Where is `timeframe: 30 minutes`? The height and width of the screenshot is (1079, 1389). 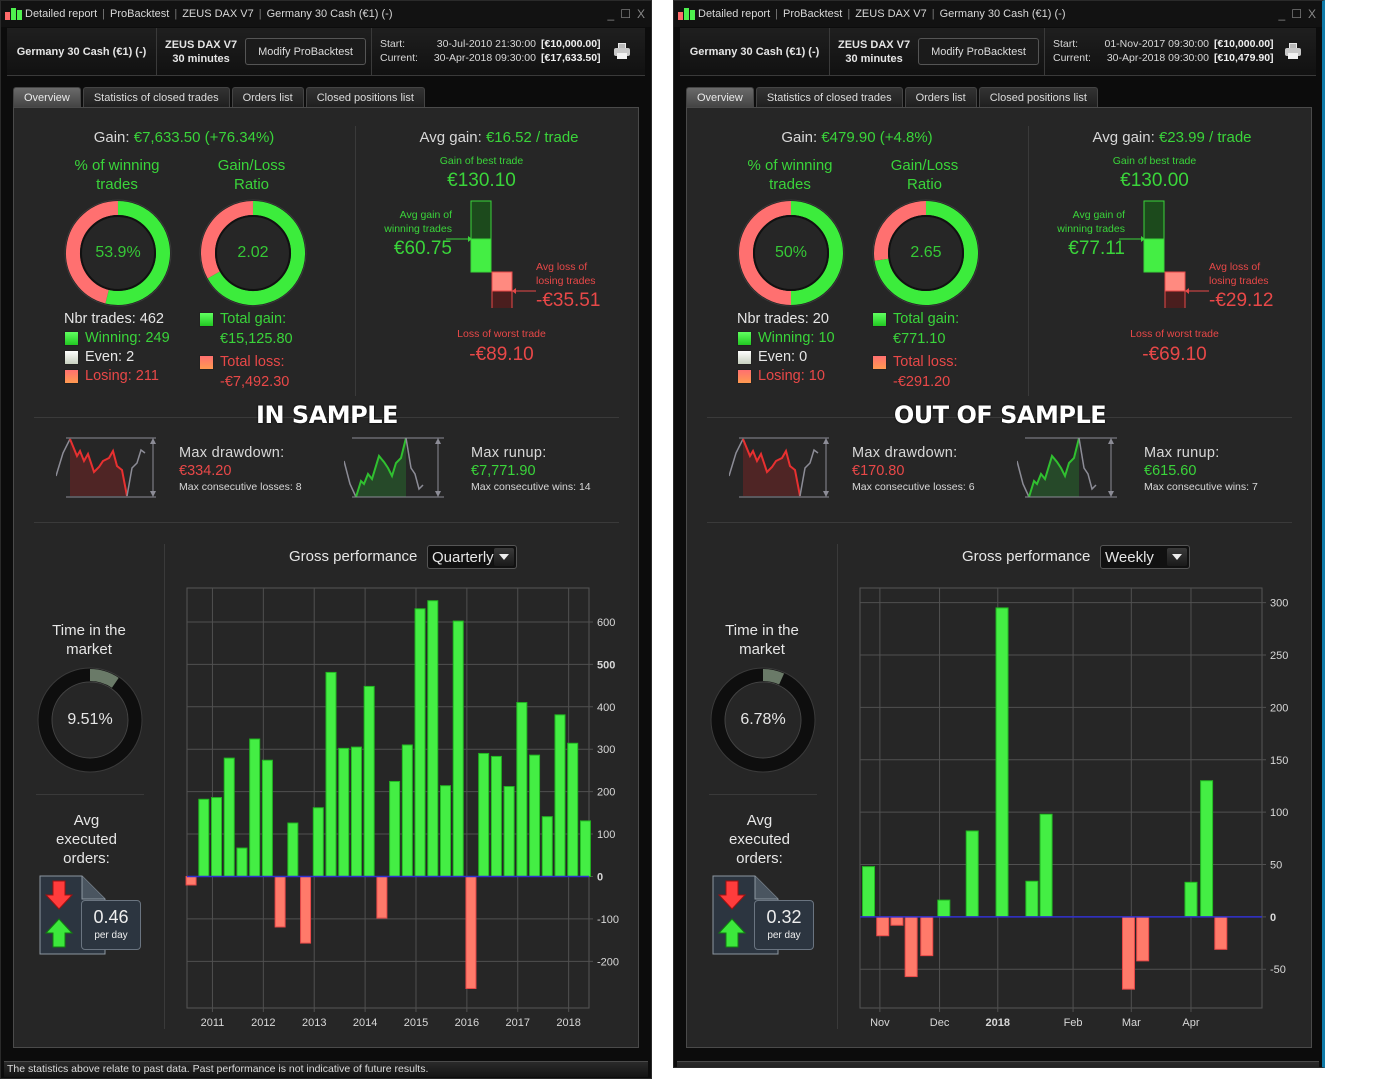
timeframe: 30 minutes is located at coordinates (201, 58).